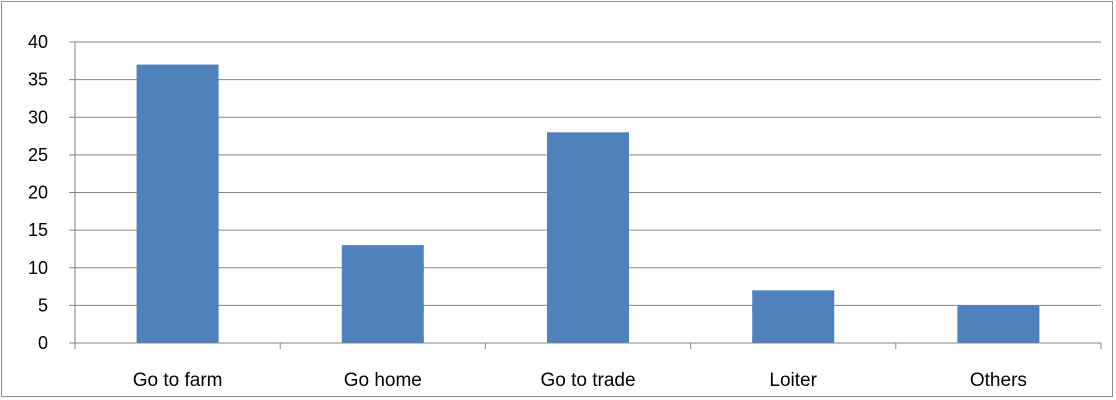  Describe the element at coordinates (43, 305) in the screenshot. I see `y-tick-label: 5` at that location.